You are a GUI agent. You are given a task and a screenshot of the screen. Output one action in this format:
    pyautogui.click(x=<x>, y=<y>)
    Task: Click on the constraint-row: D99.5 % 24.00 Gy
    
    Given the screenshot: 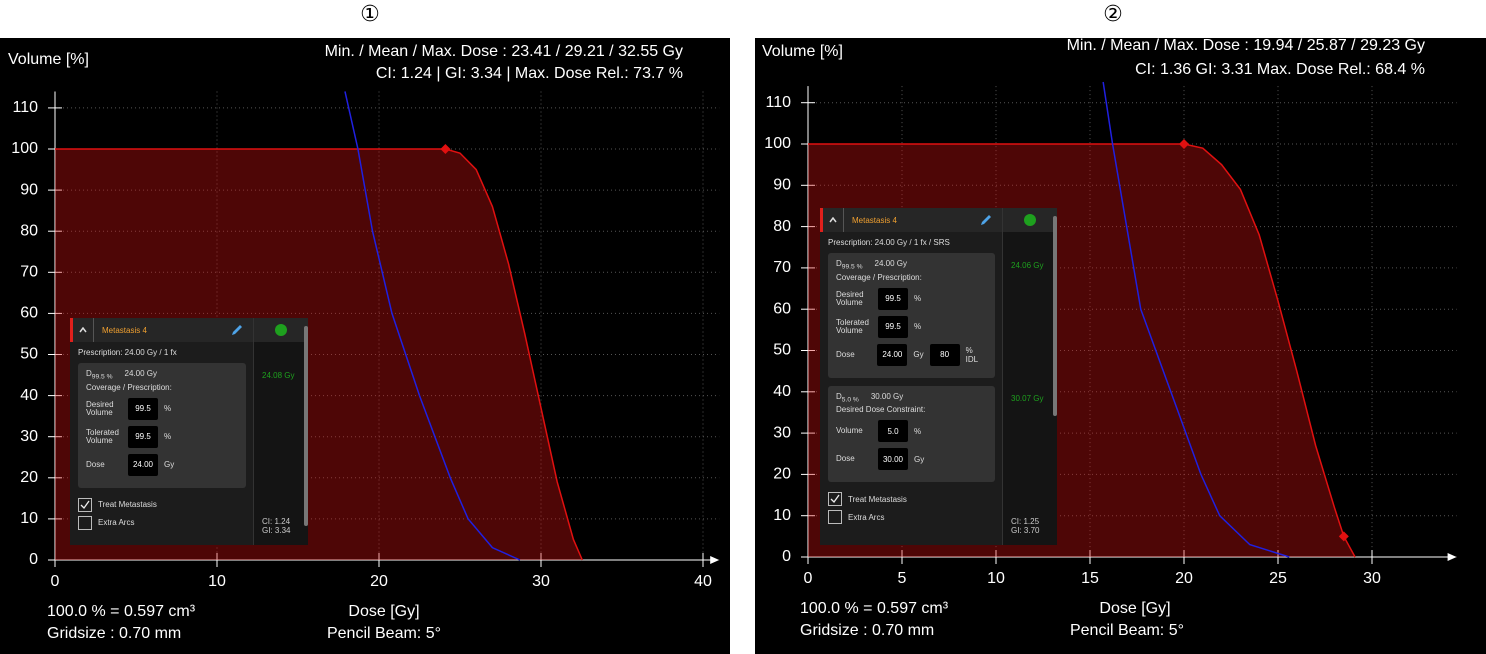 What is the action you would take?
    pyautogui.click(x=911, y=265)
    